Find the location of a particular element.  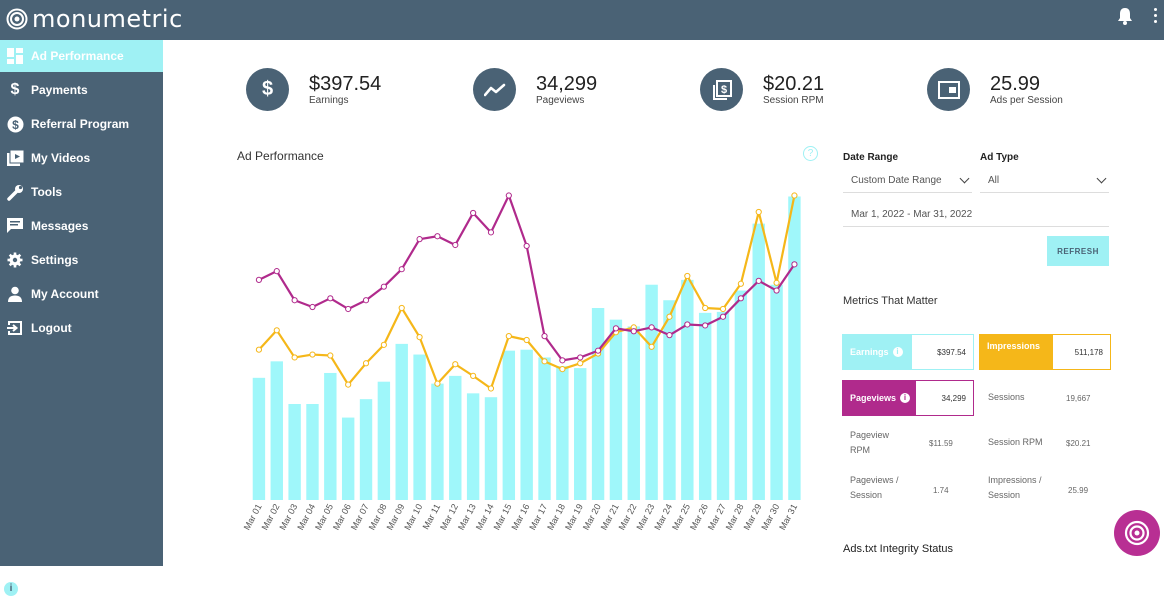

date-range-input: Mar 1, 2022 - Mar 31, 2022 is located at coordinates (976, 214).